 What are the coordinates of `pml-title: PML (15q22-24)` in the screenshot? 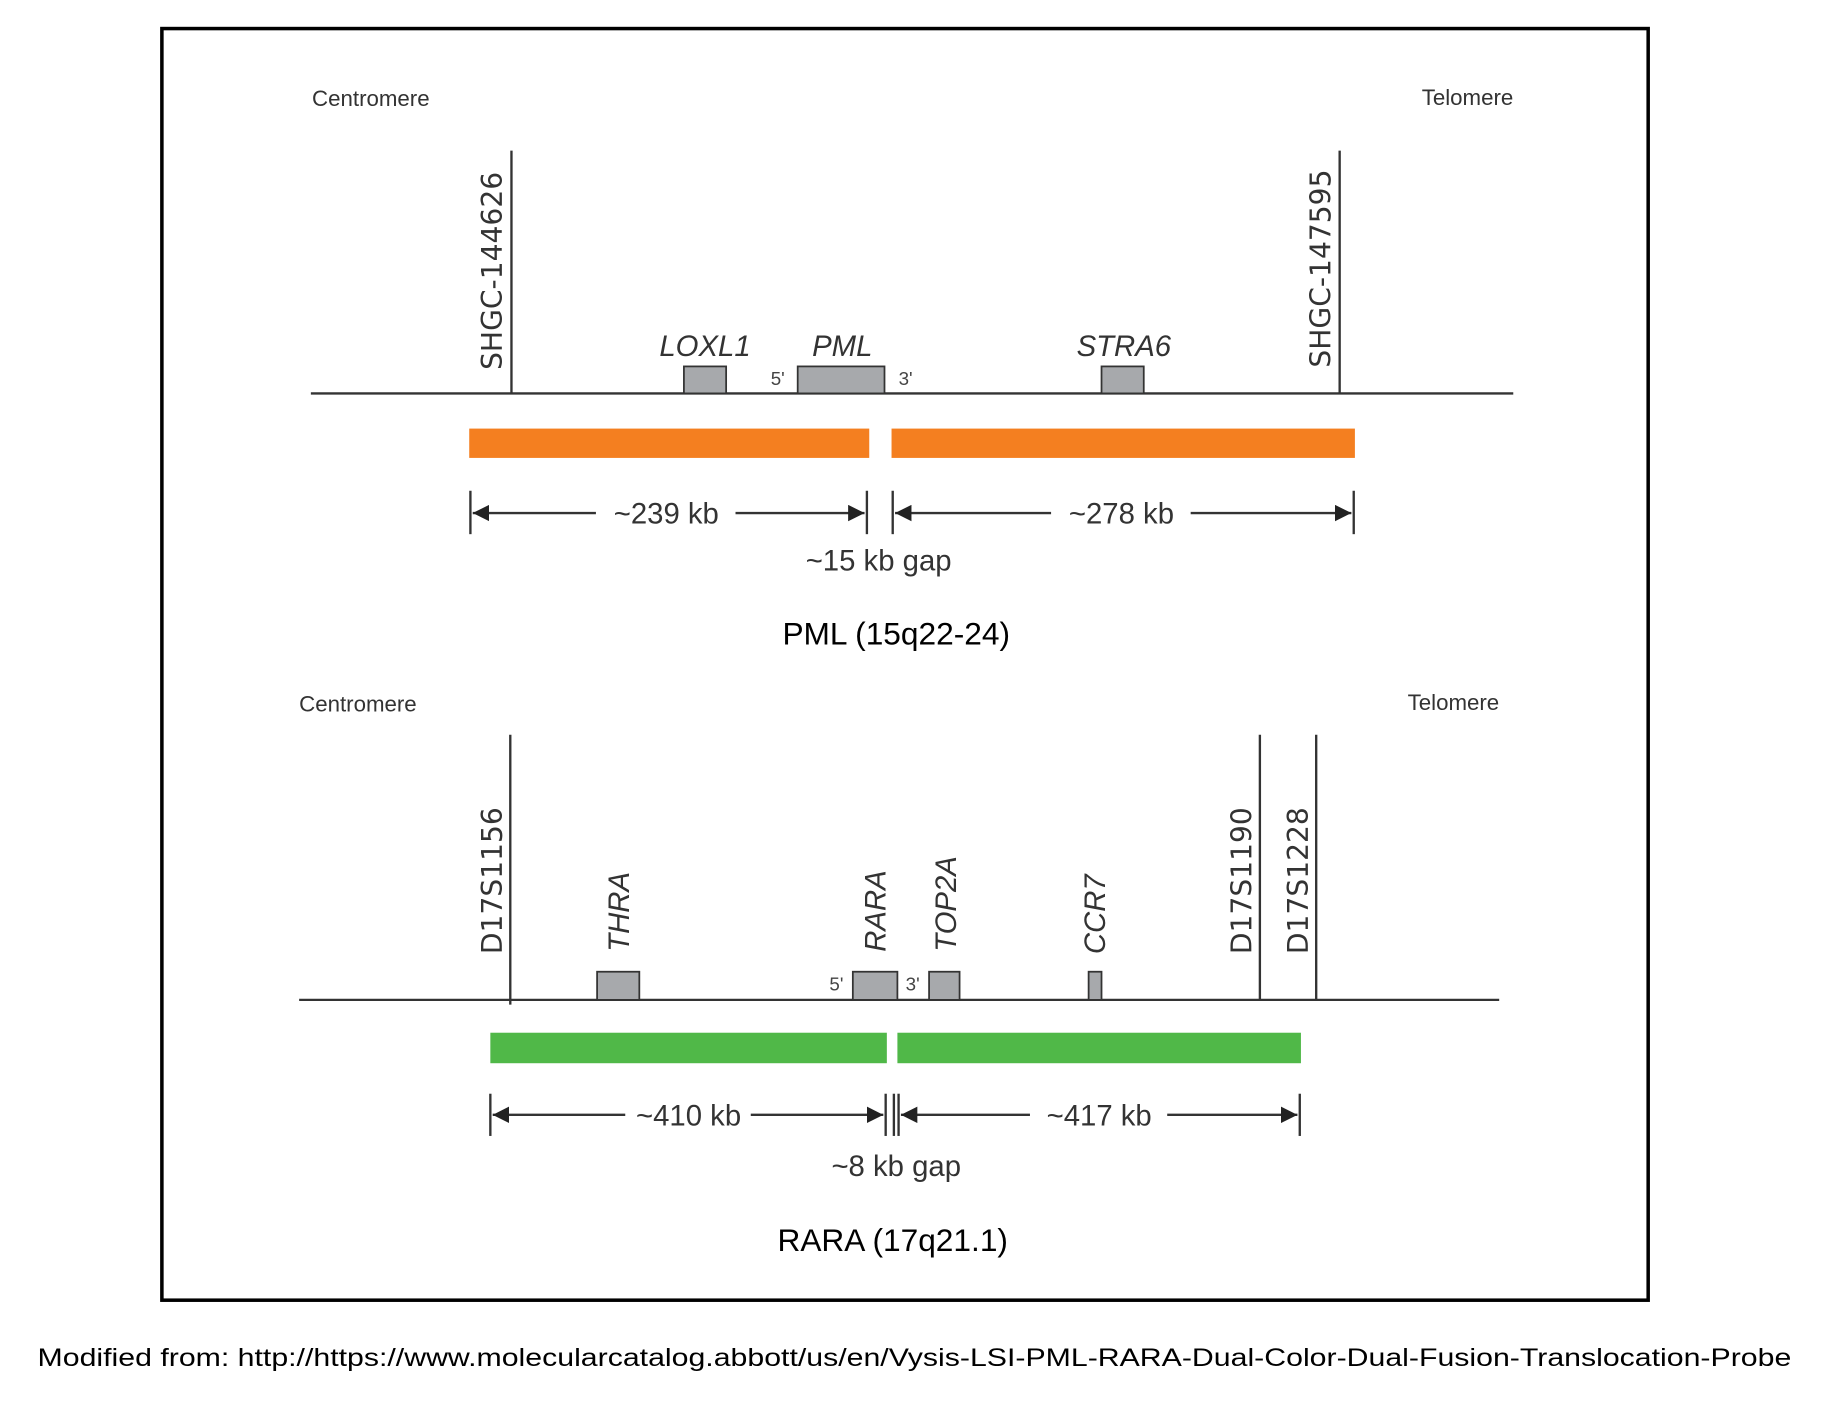 It's located at (896, 633).